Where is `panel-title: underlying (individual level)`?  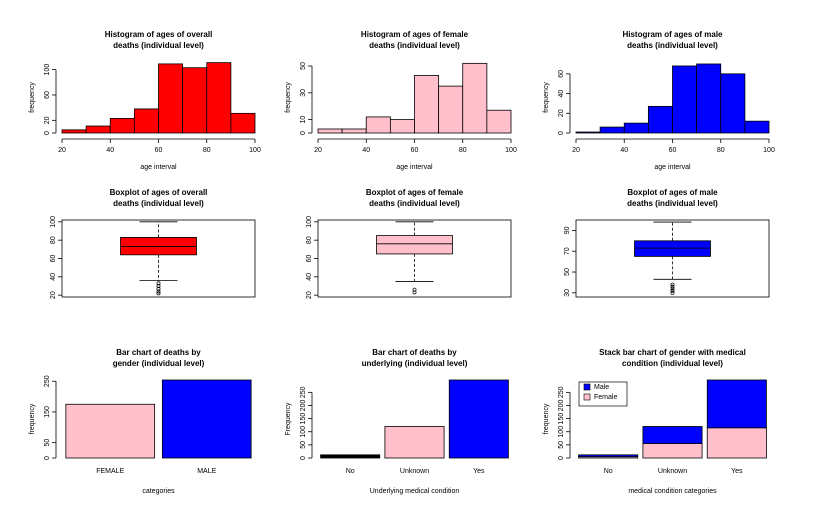
panel-title: underlying (individual level) is located at coordinates (415, 363).